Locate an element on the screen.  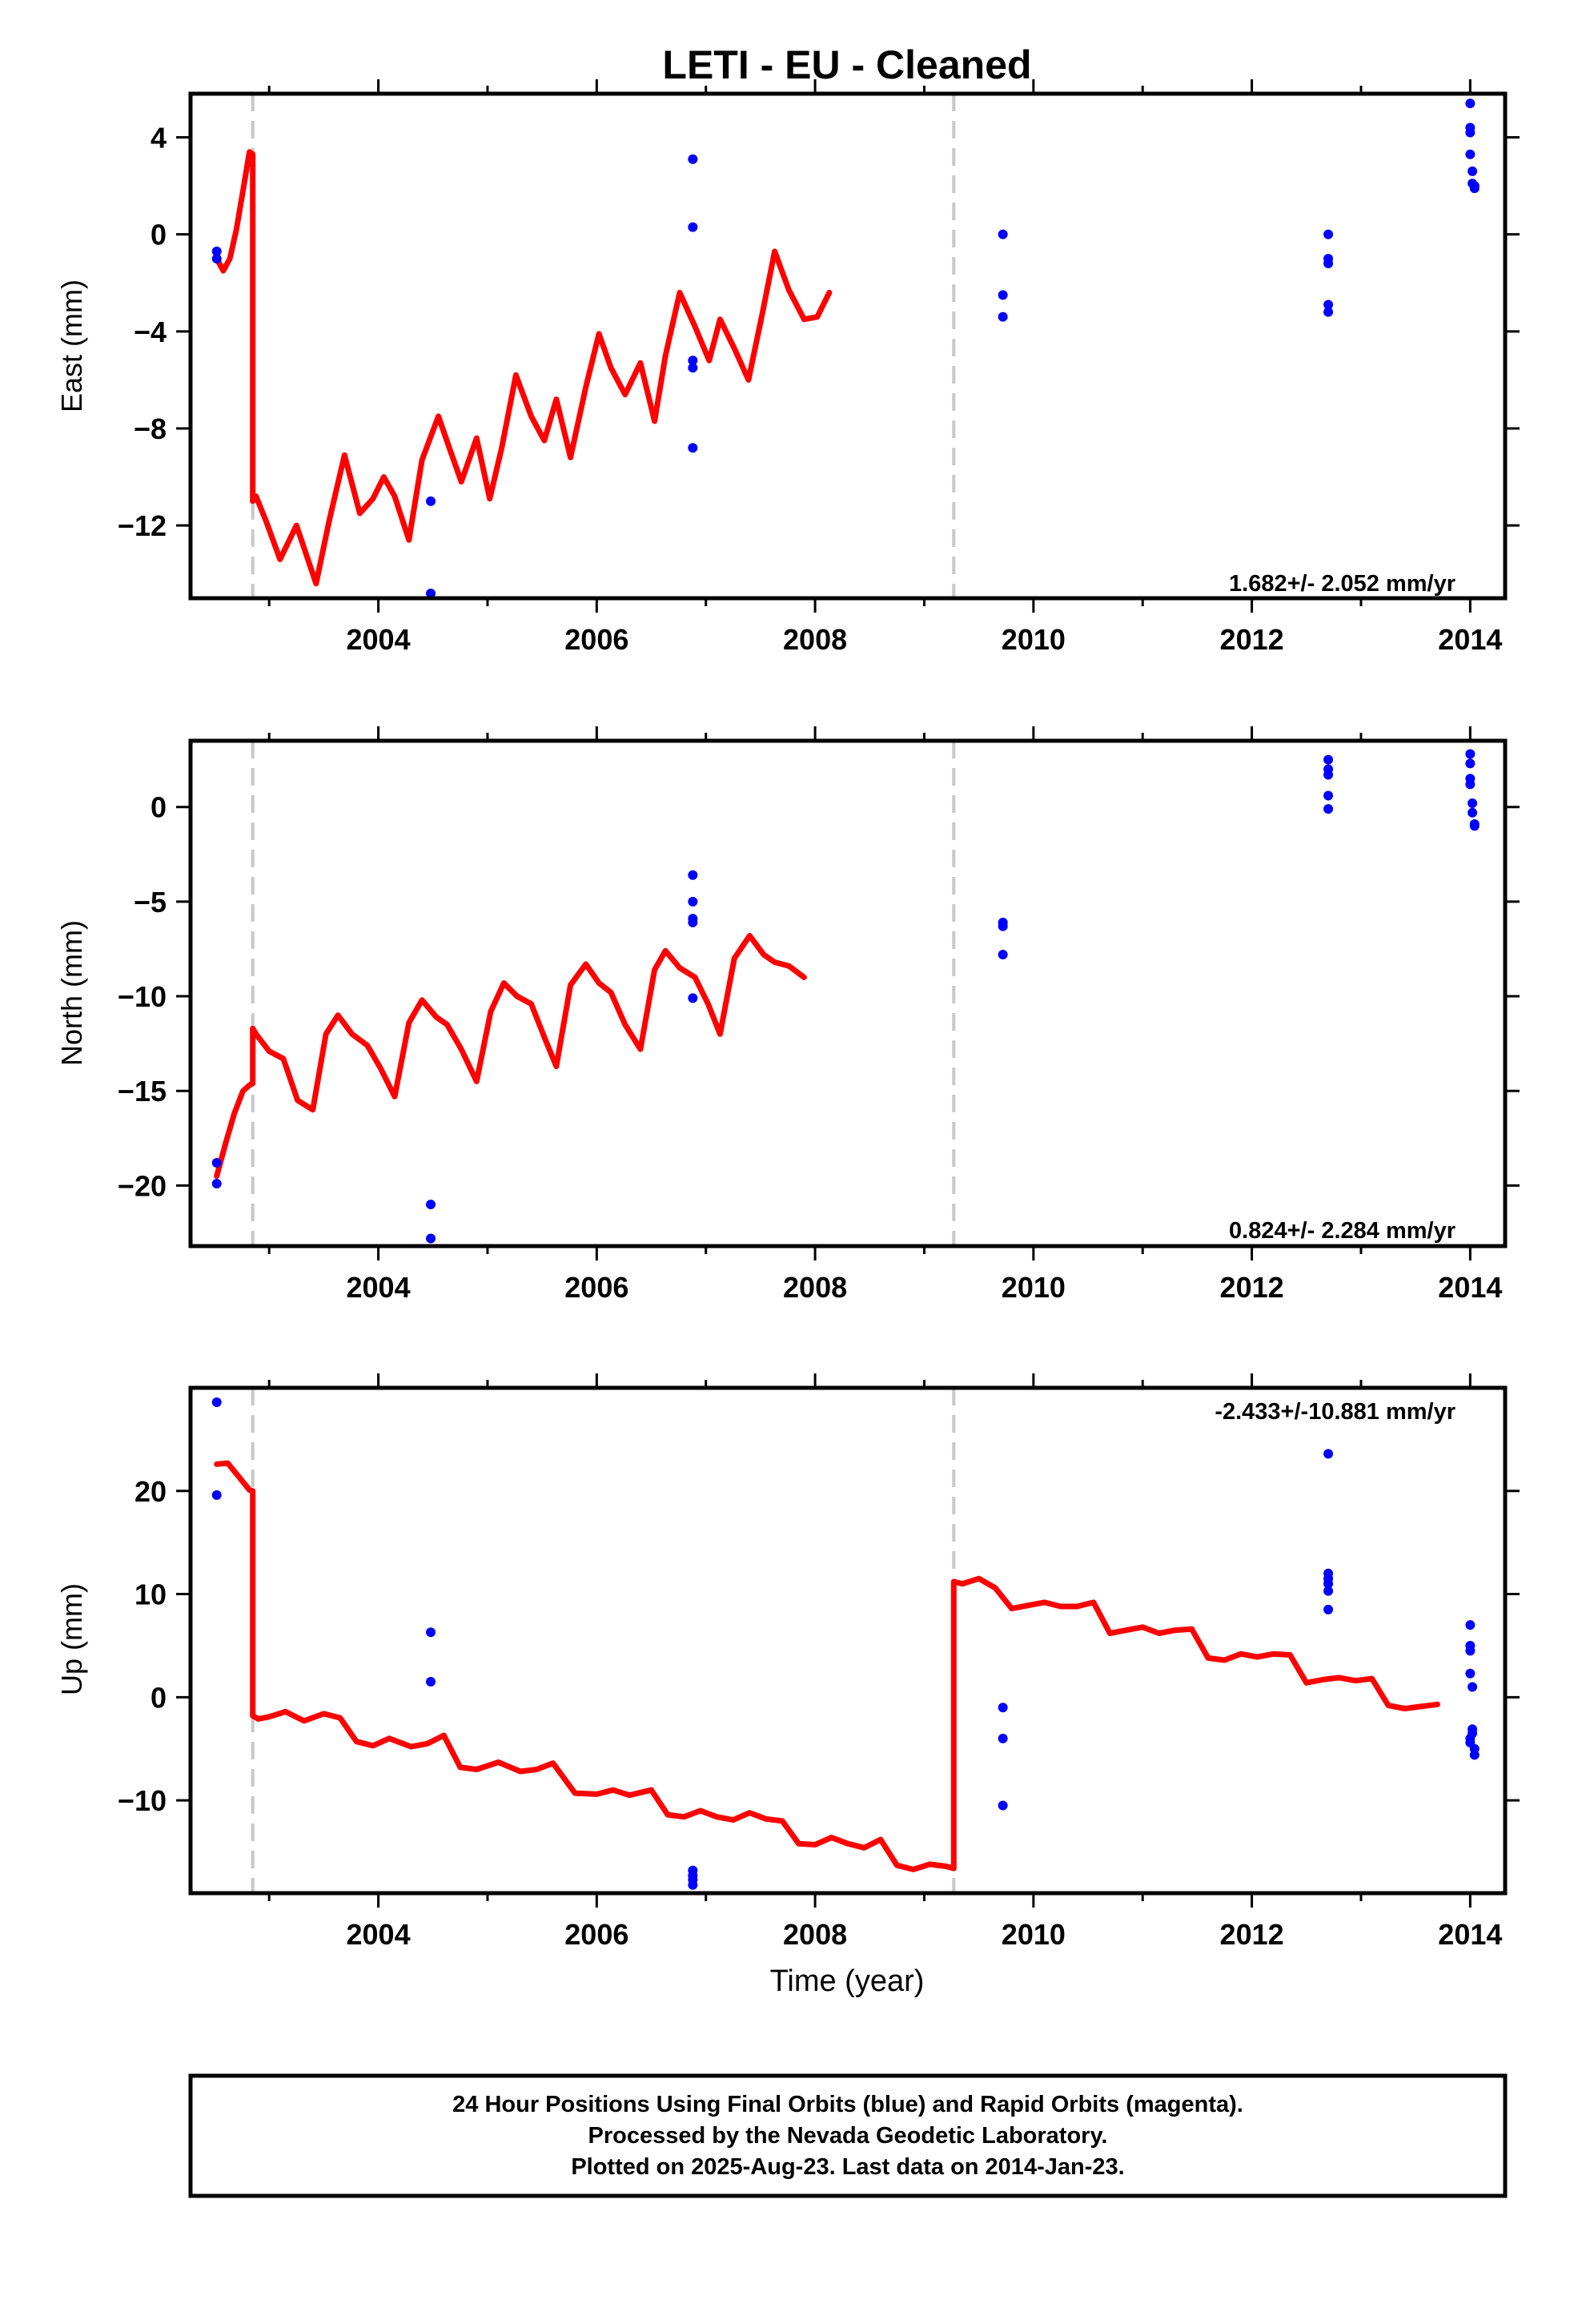
north-xtick-label: 2010 is located at coordinates (1034, 1287).